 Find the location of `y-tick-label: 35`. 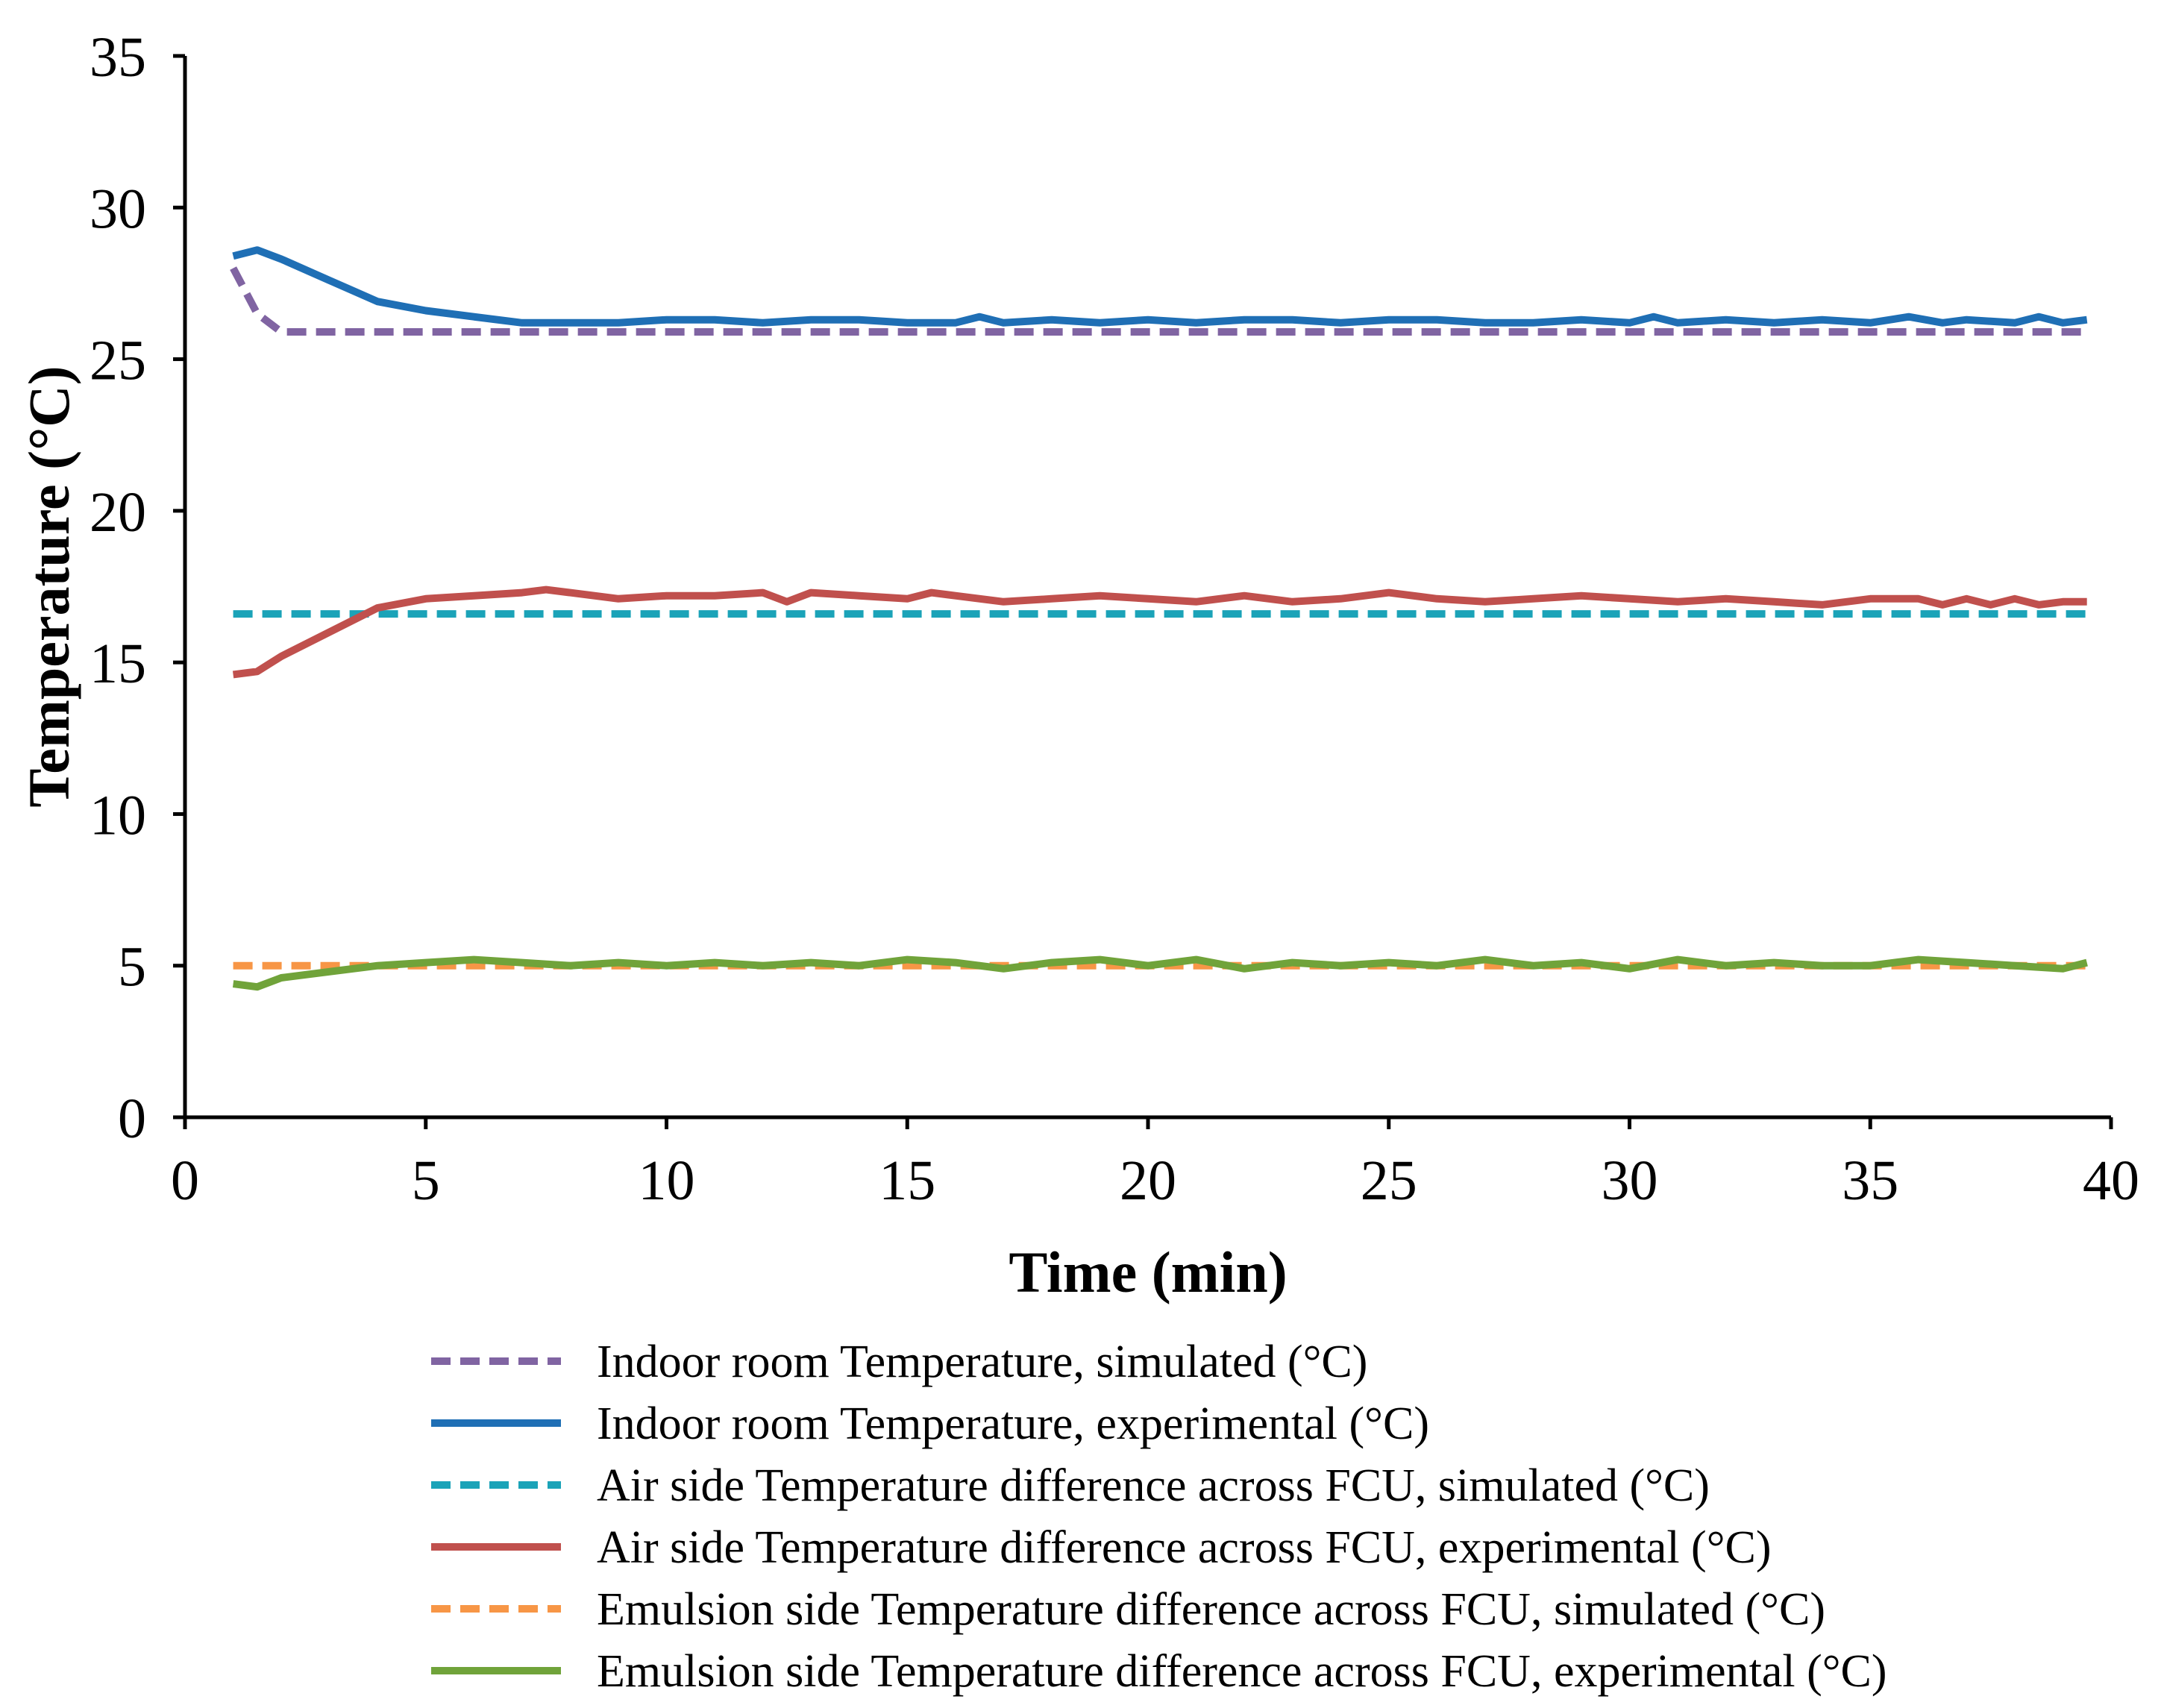

y-tick-label: 35 is located at coordinates (118, 57).